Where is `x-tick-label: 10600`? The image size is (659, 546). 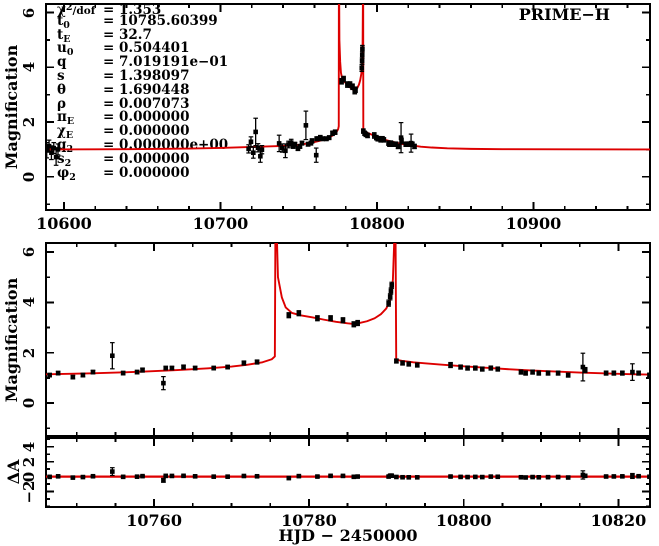 x-tick-label: 10600 is located at coordinates (64, 223).